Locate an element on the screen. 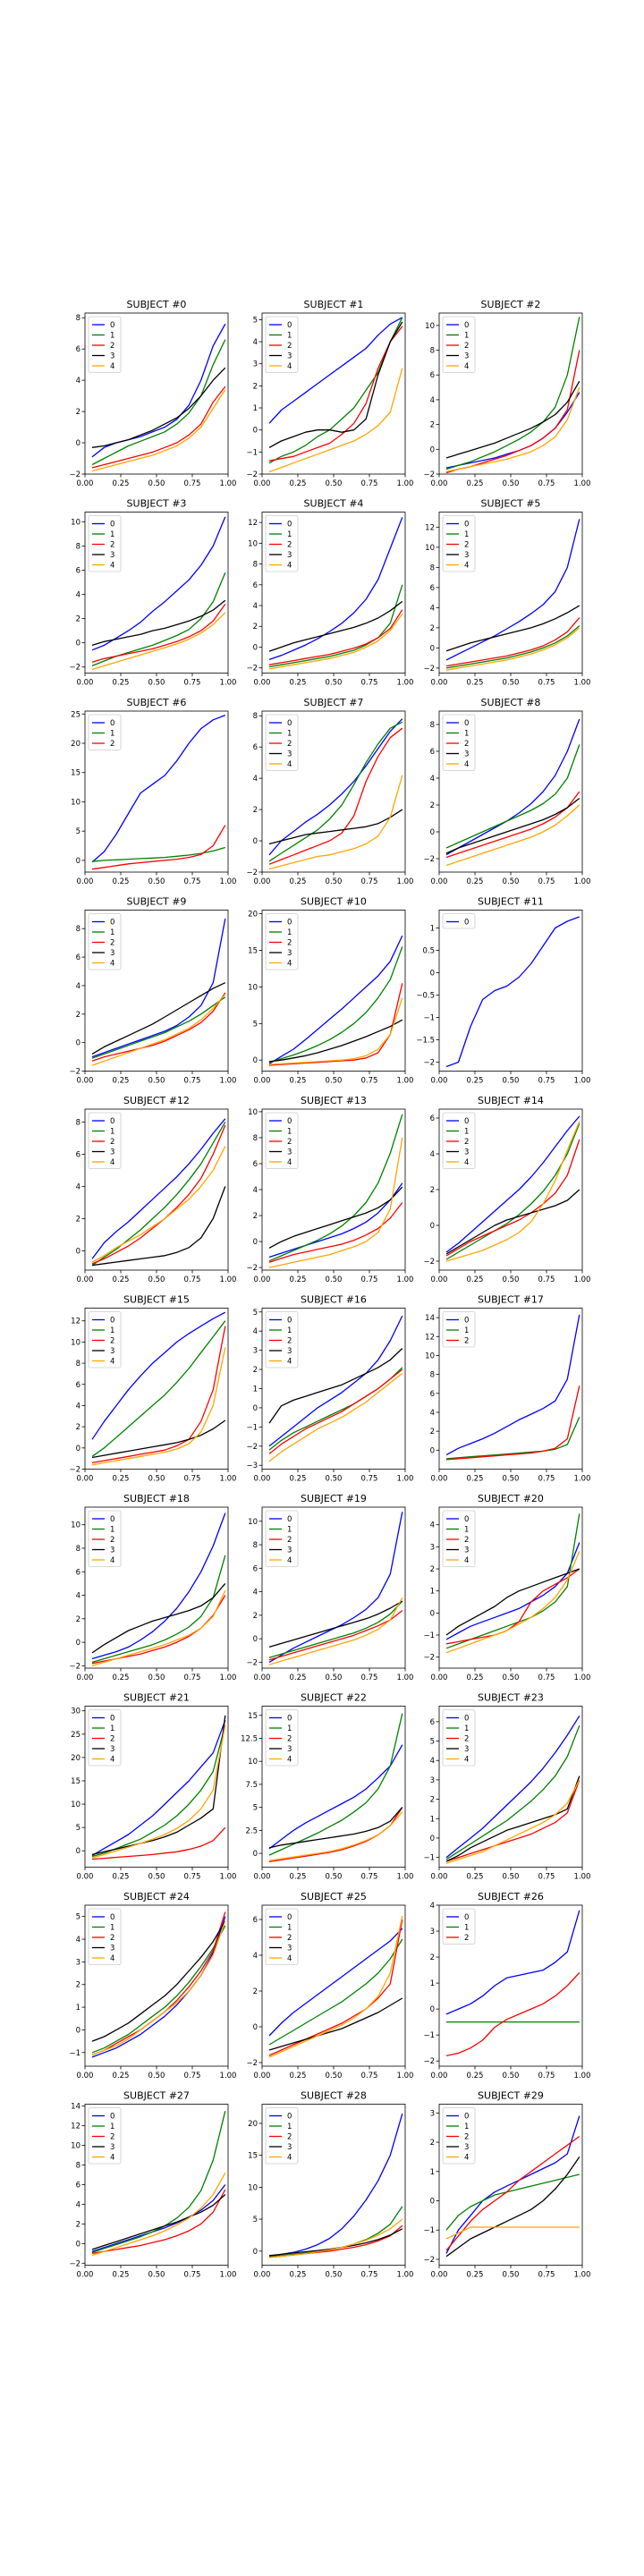 Image resolution: width=644 pixels, height=2576 pixels. y-tick-label: 20 is located at coordinates (253, 2124).